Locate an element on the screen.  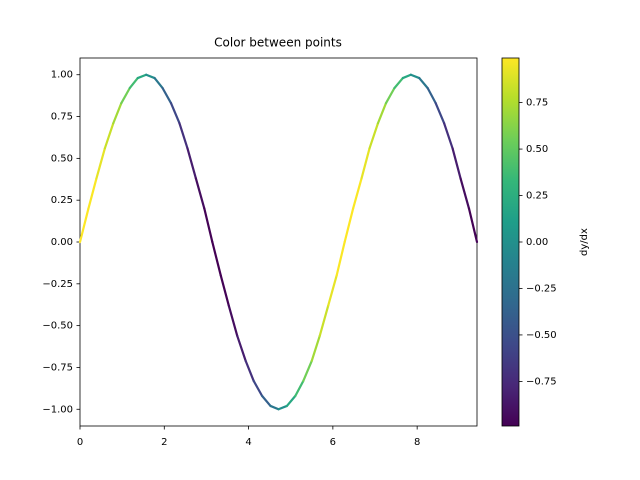
y-tick-label: 1.00 is located at coordinates (62, 75).